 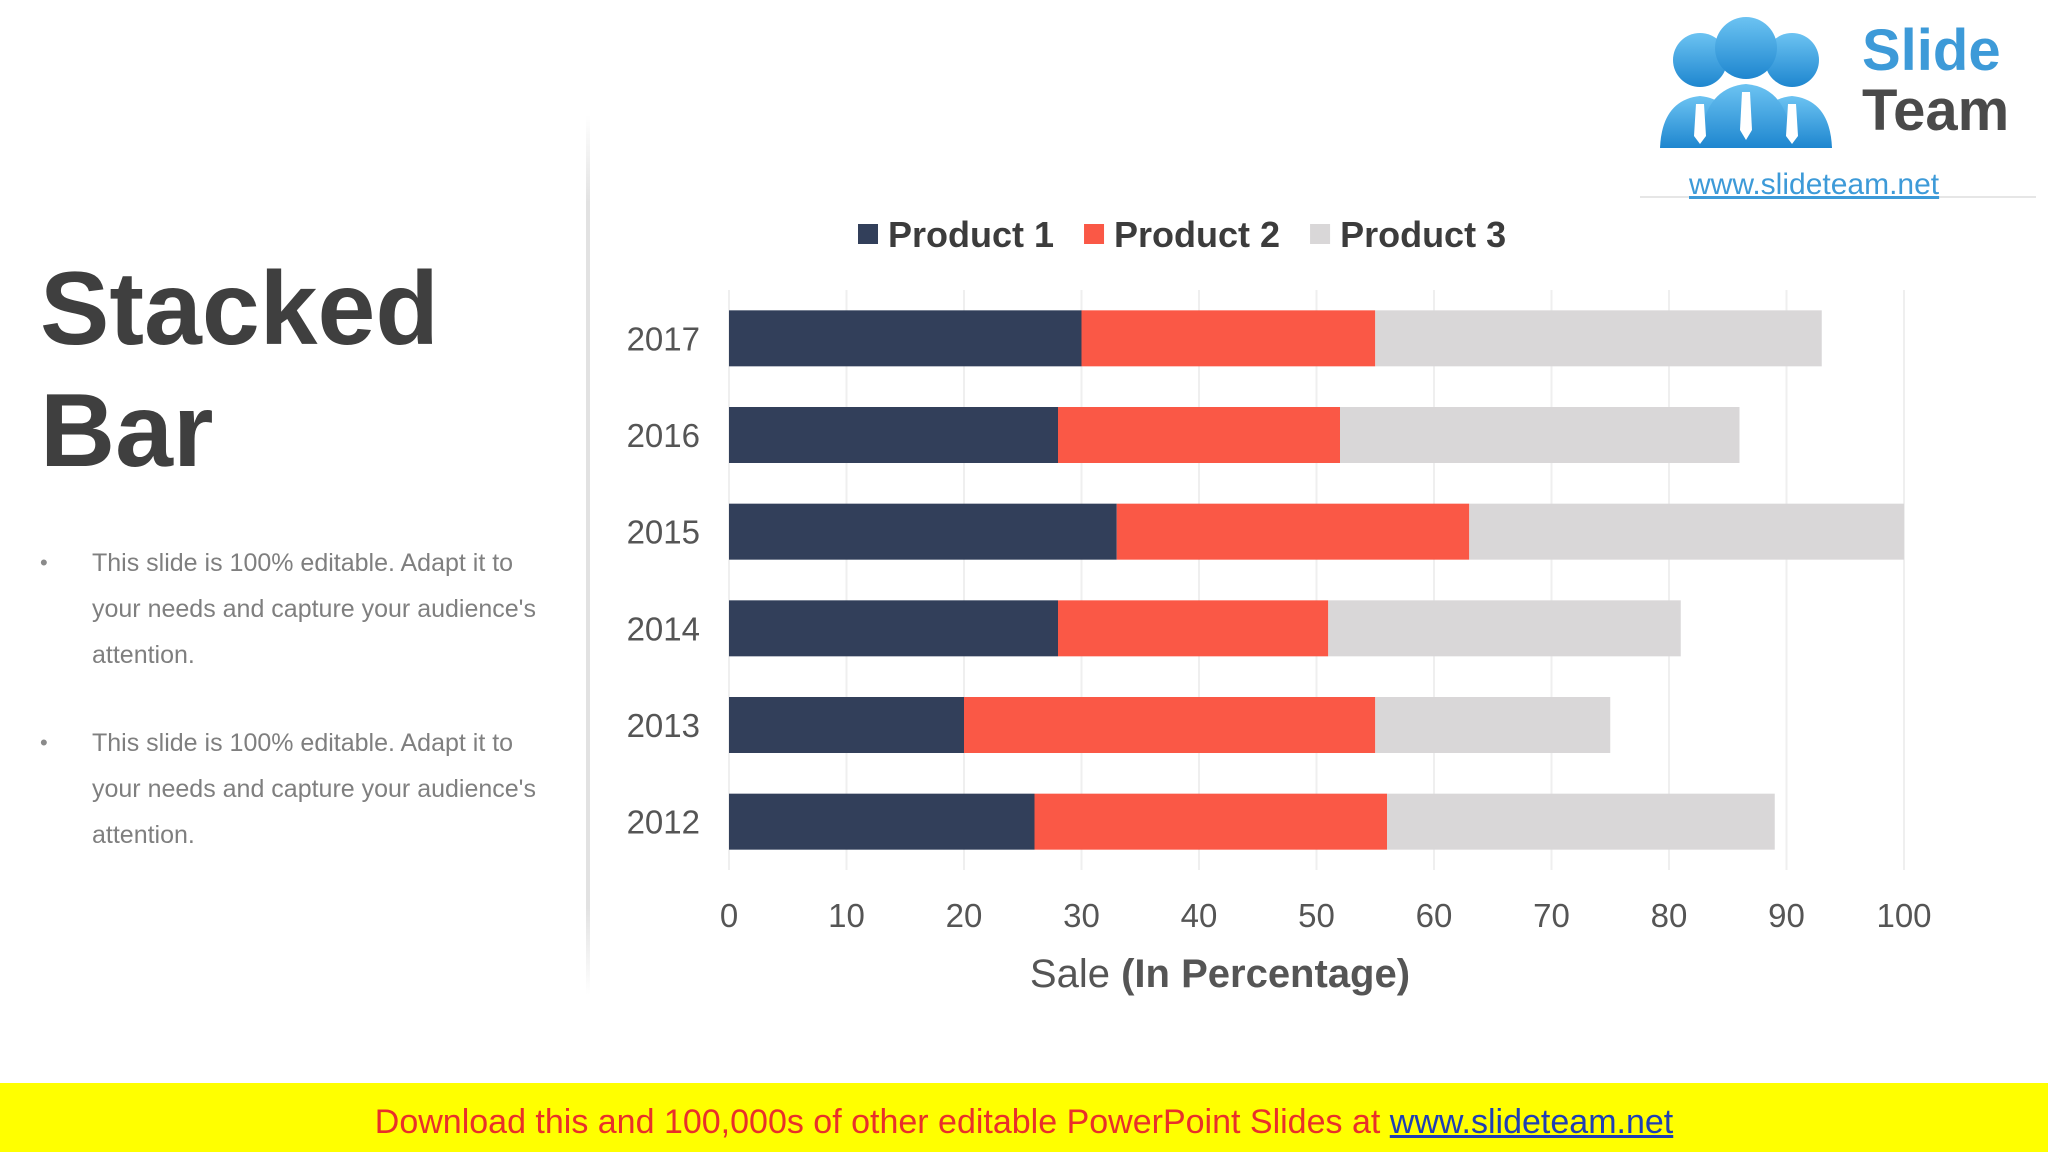 I want to click on people-logo-icon: Slide Team, so click(x=1834, y=82).